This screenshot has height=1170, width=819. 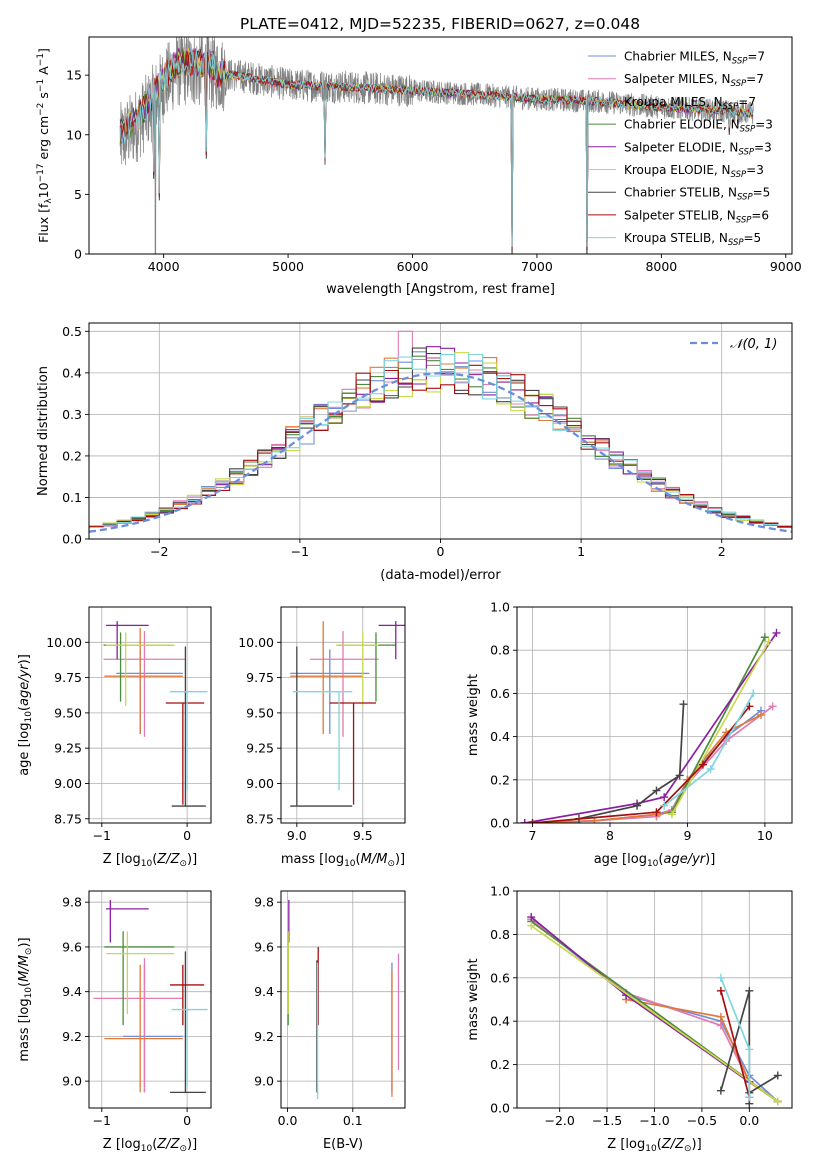 I want to click on model-spectrum-line-kroupa_stelib, so click(x=436, y=148).